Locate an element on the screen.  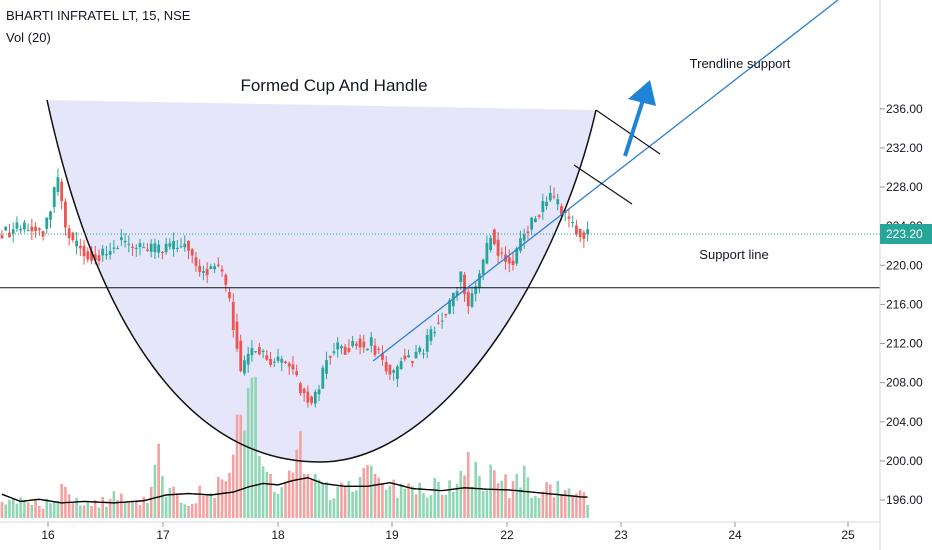
time-tick-label: 17 is located at coordinates (163, 535).